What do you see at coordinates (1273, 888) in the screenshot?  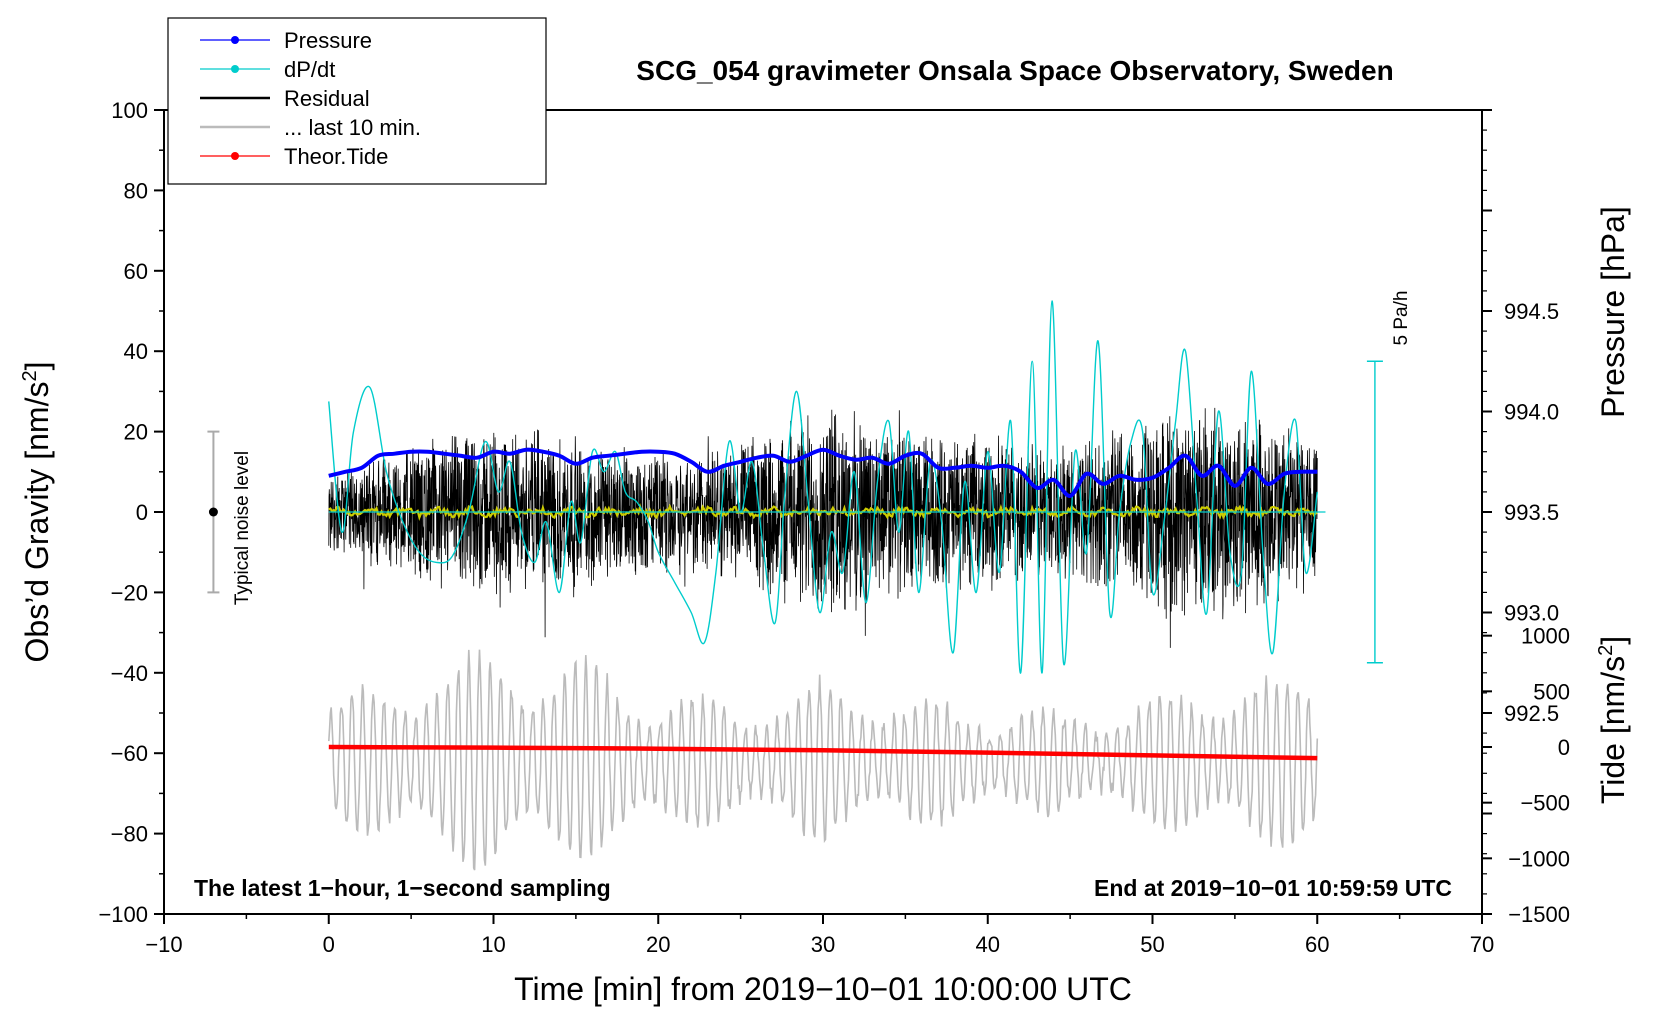 I see `annotation-end-time: End at 2019−10−01 10:59:59 UTC` at bounding box center [1273, 888].